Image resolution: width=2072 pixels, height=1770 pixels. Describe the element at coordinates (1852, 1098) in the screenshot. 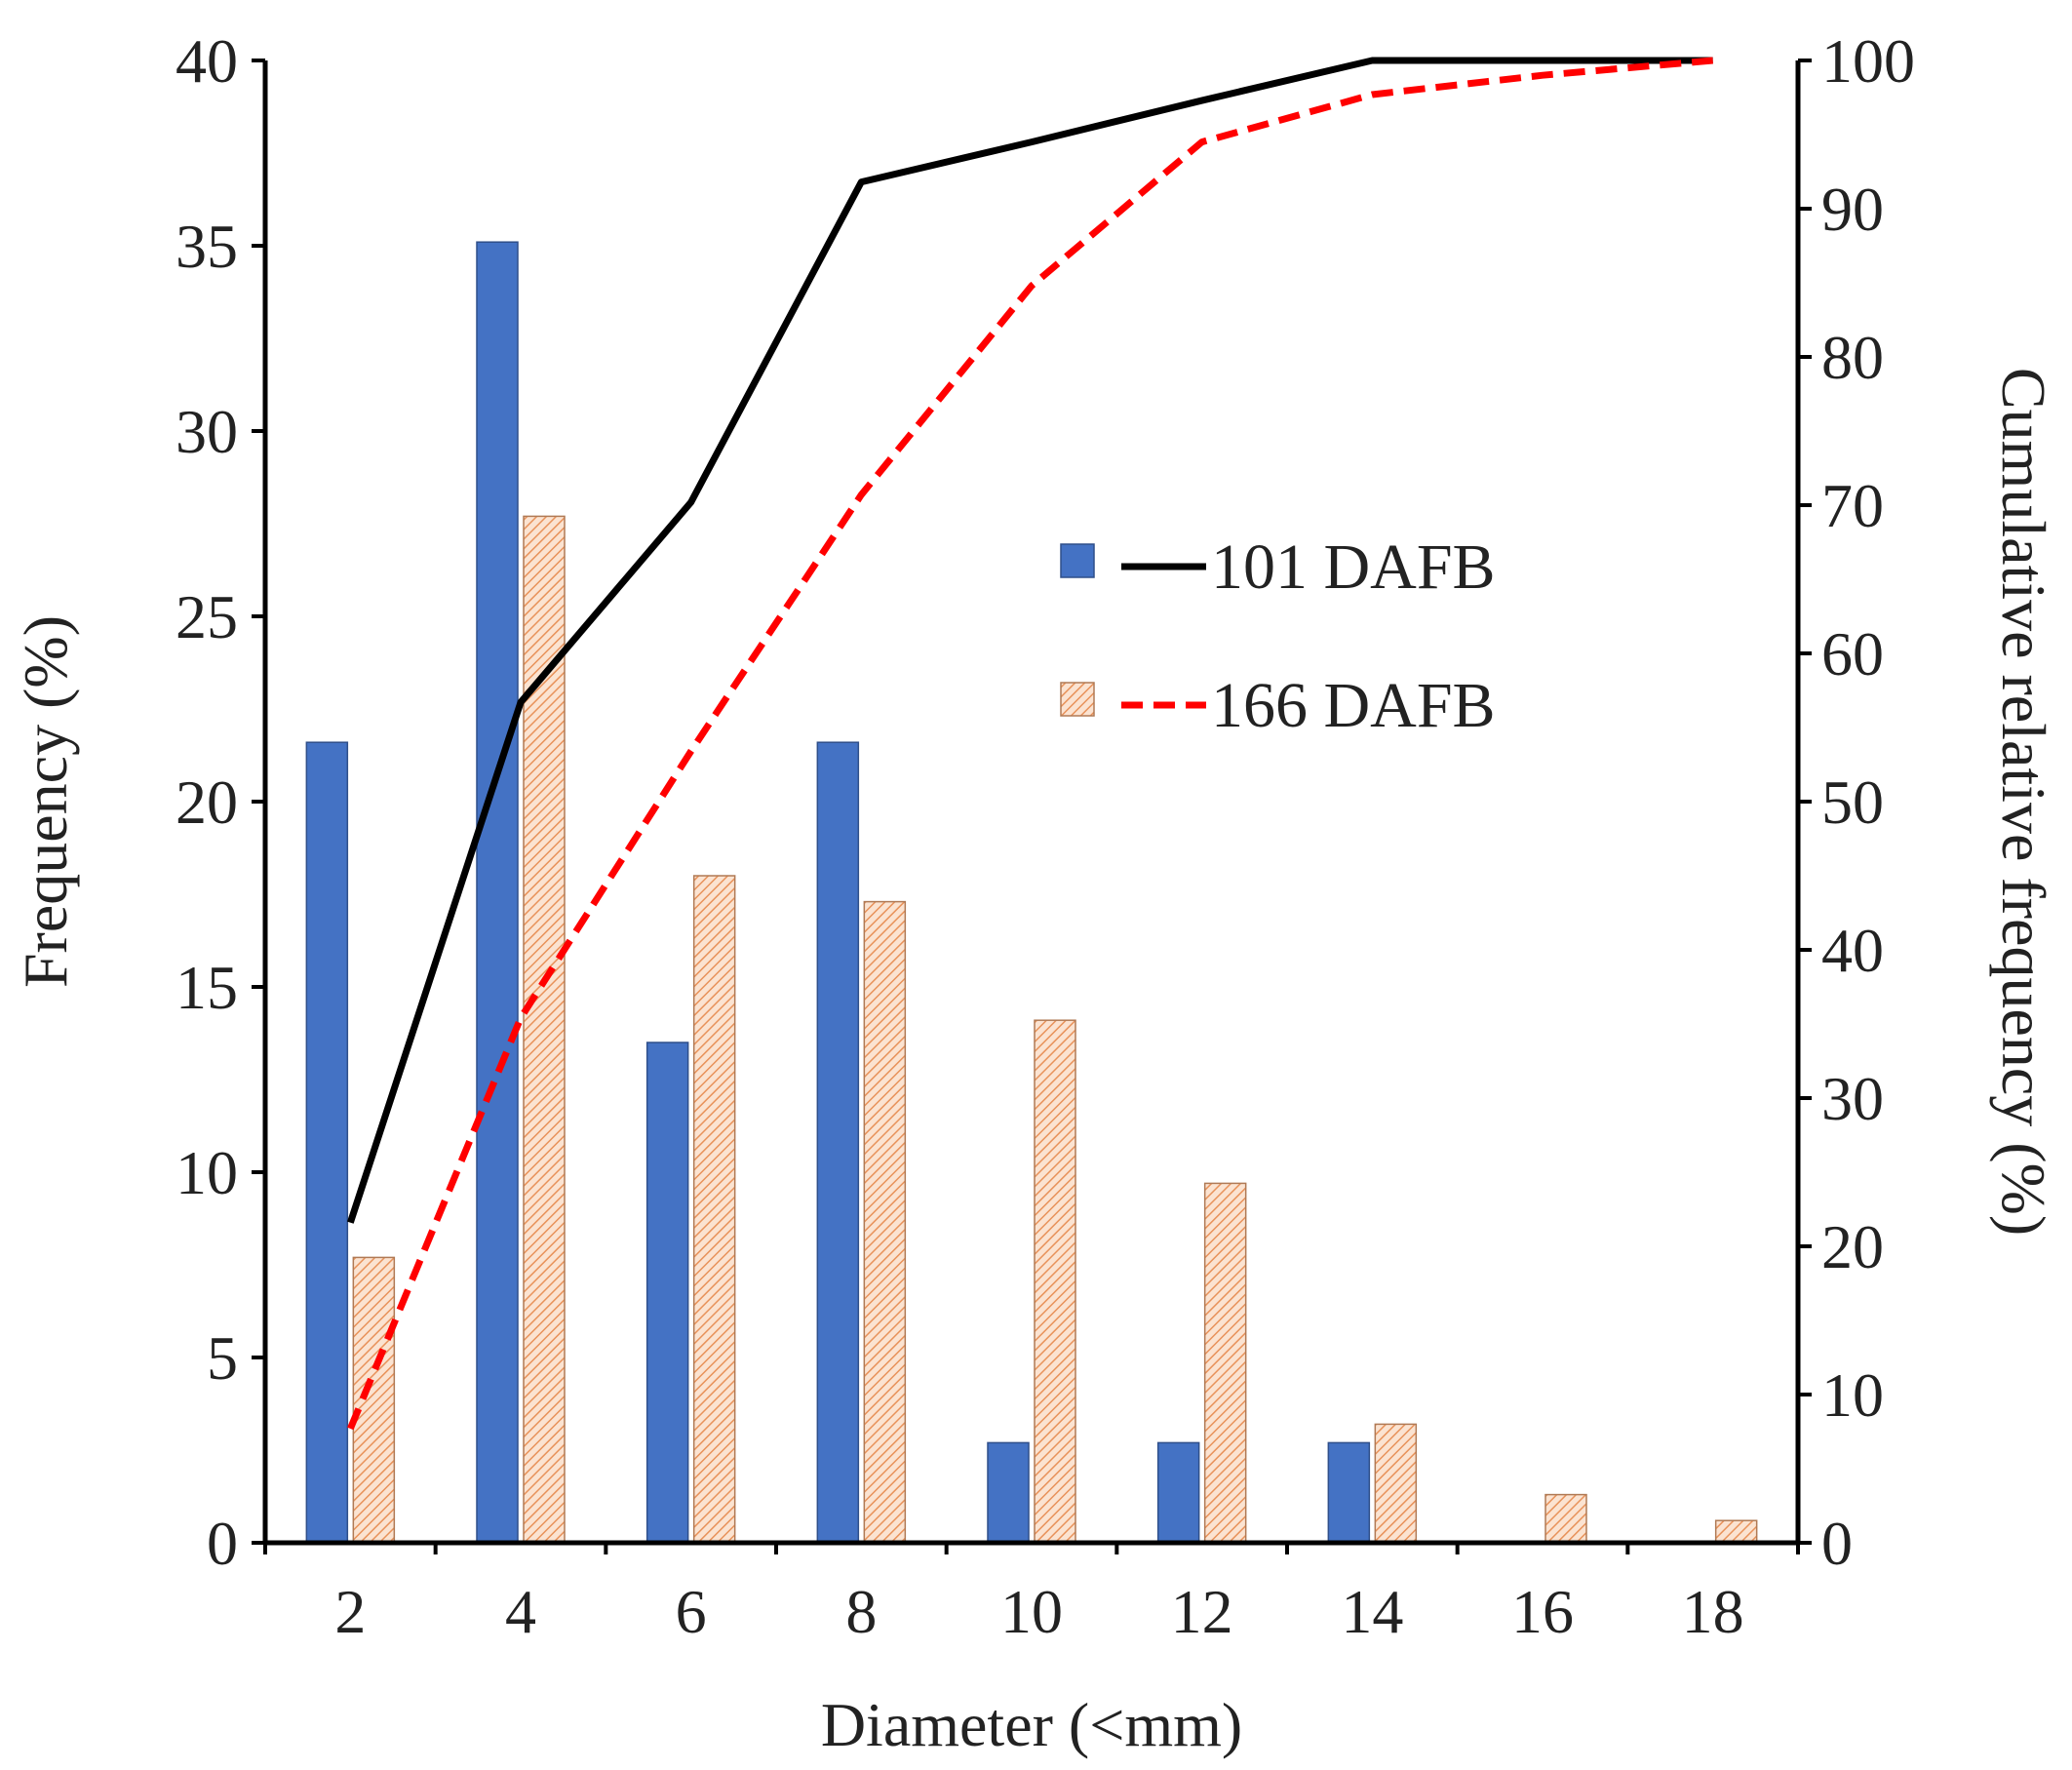

I see `y-tick-label-right: 30` at that location.